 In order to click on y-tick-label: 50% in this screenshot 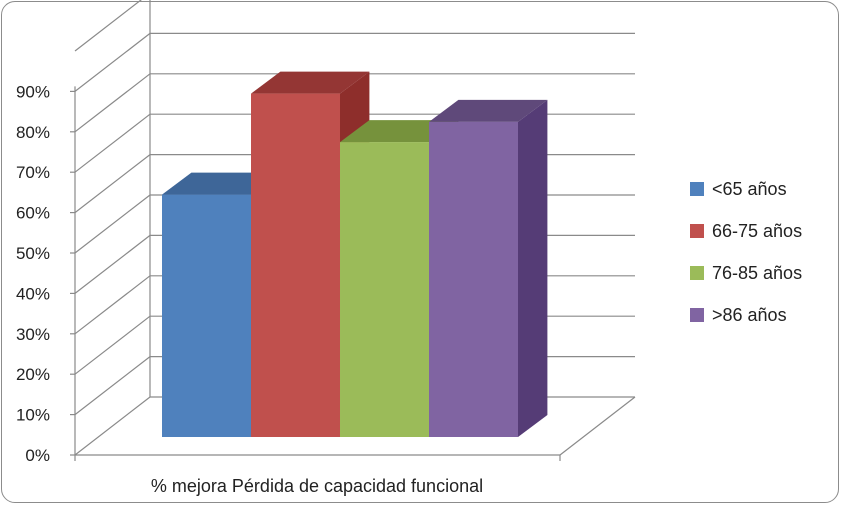, I will do `click(33, 253)`.